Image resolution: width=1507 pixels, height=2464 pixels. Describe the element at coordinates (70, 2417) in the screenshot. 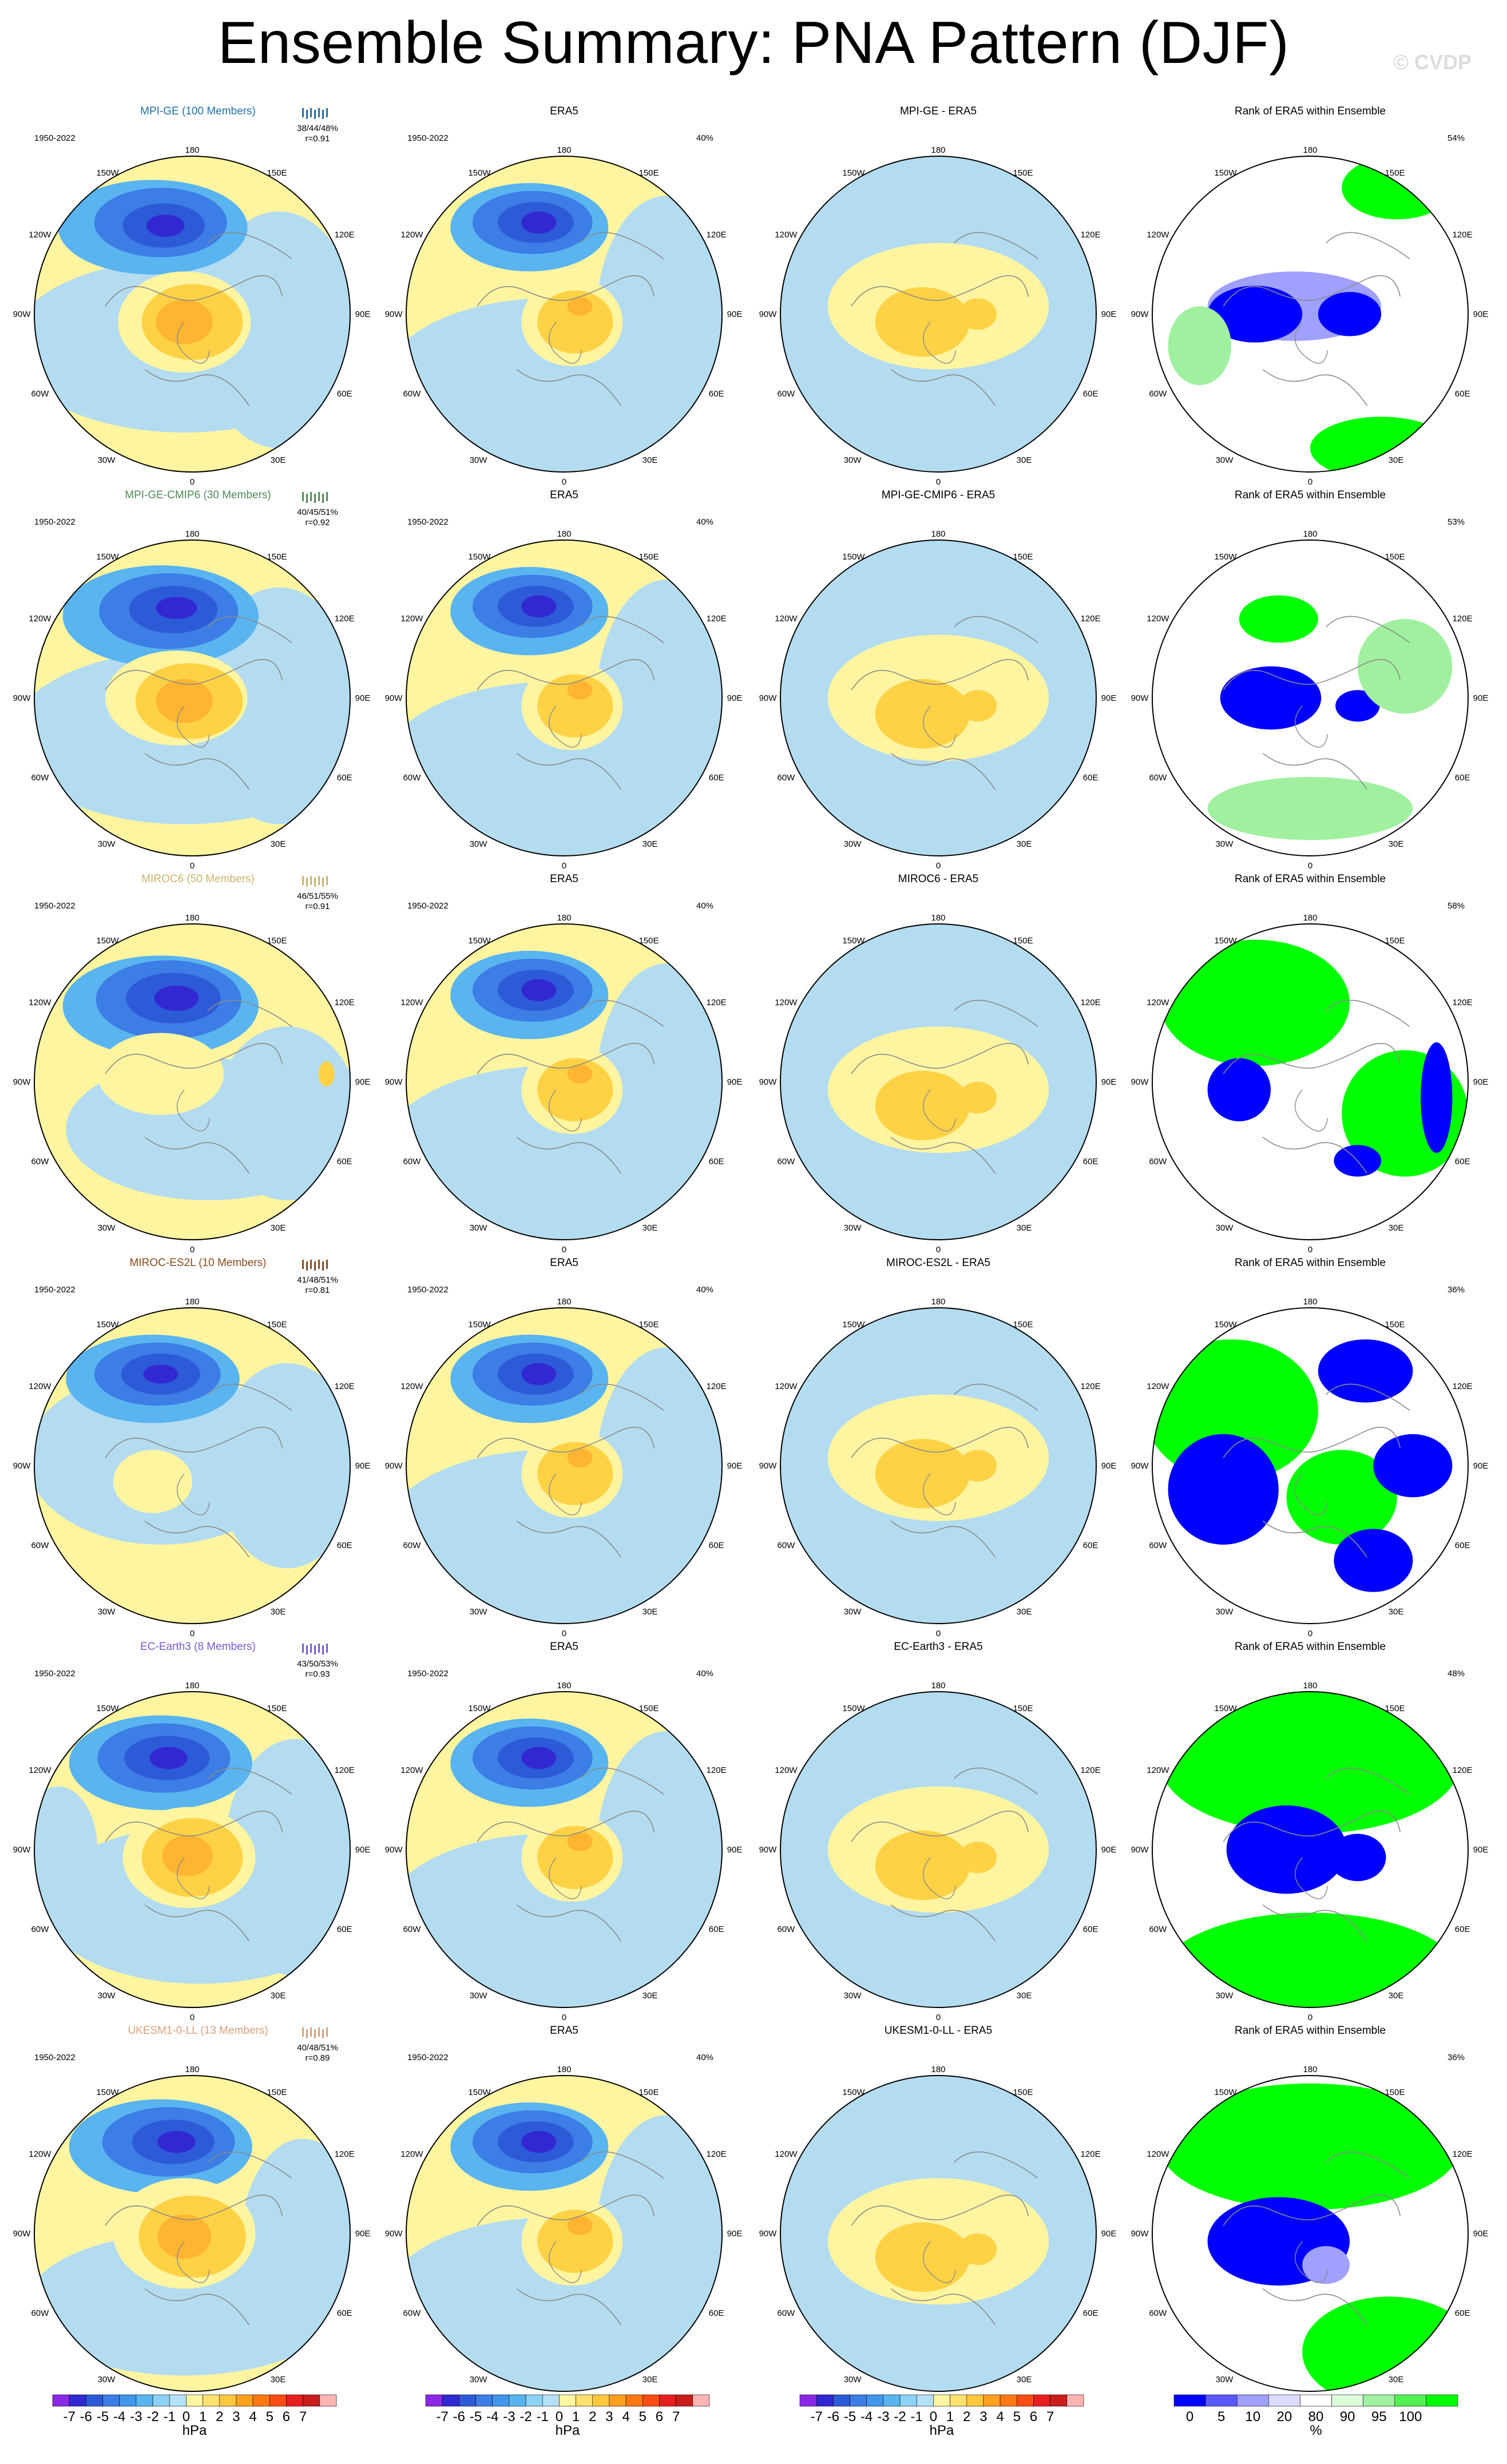

I see `colorbar-tick-label: -7` at that location.